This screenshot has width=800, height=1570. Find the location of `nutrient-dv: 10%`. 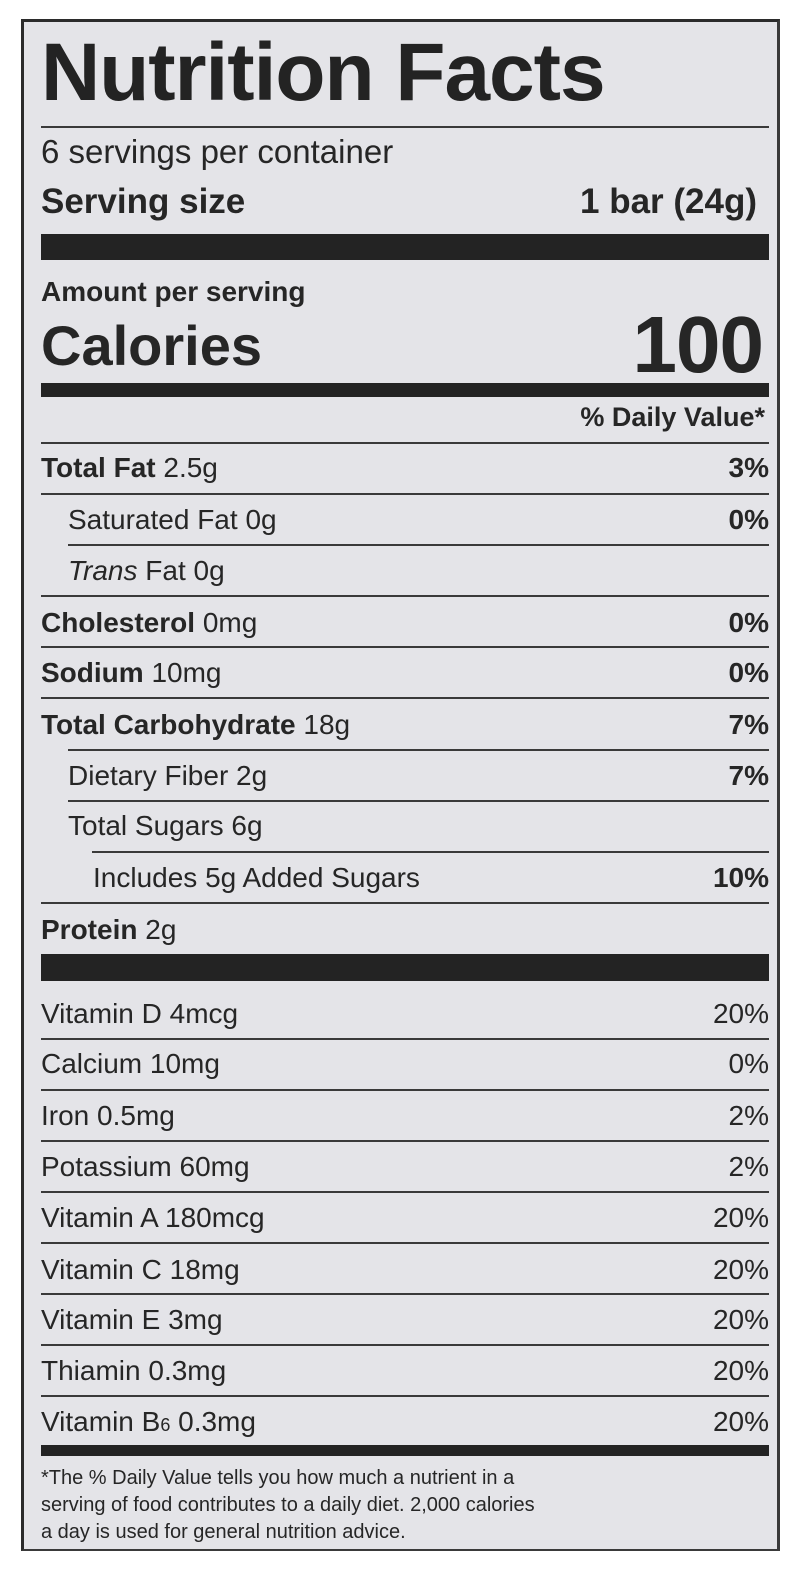

nutrient-dv: 10% is located at coordinates (740, 877).